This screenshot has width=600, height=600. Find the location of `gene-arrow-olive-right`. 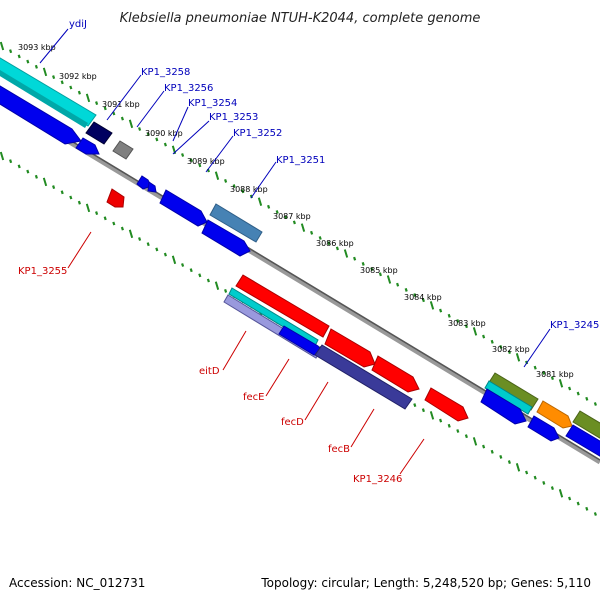

gene-arrow-olive-right is located at coordinates (586, 425).